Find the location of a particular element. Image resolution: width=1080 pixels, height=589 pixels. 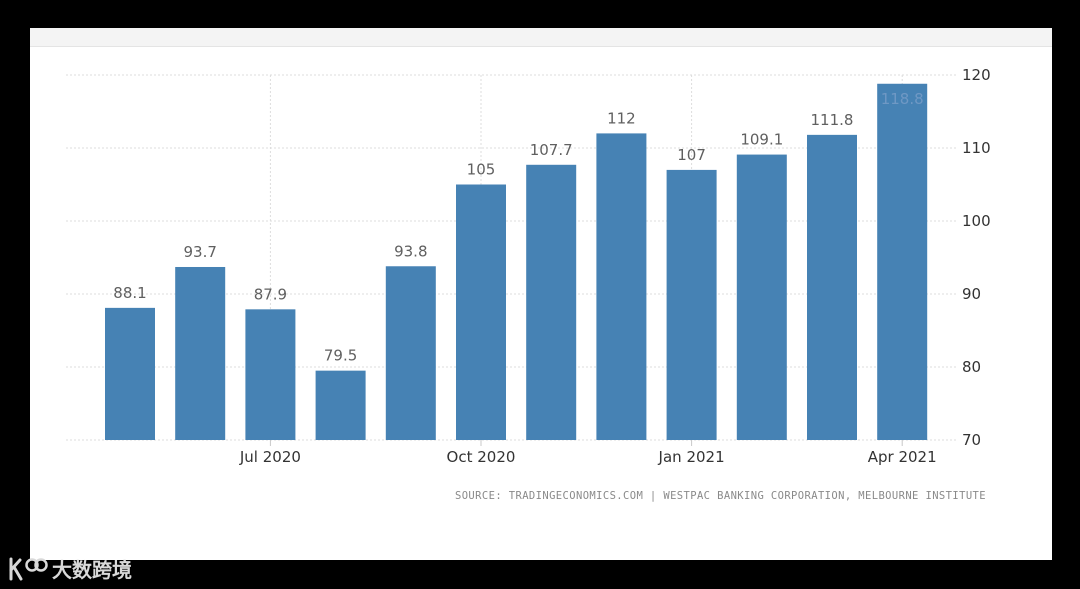

bar-value-label: 93.8 is located at coordinates (410, 251).